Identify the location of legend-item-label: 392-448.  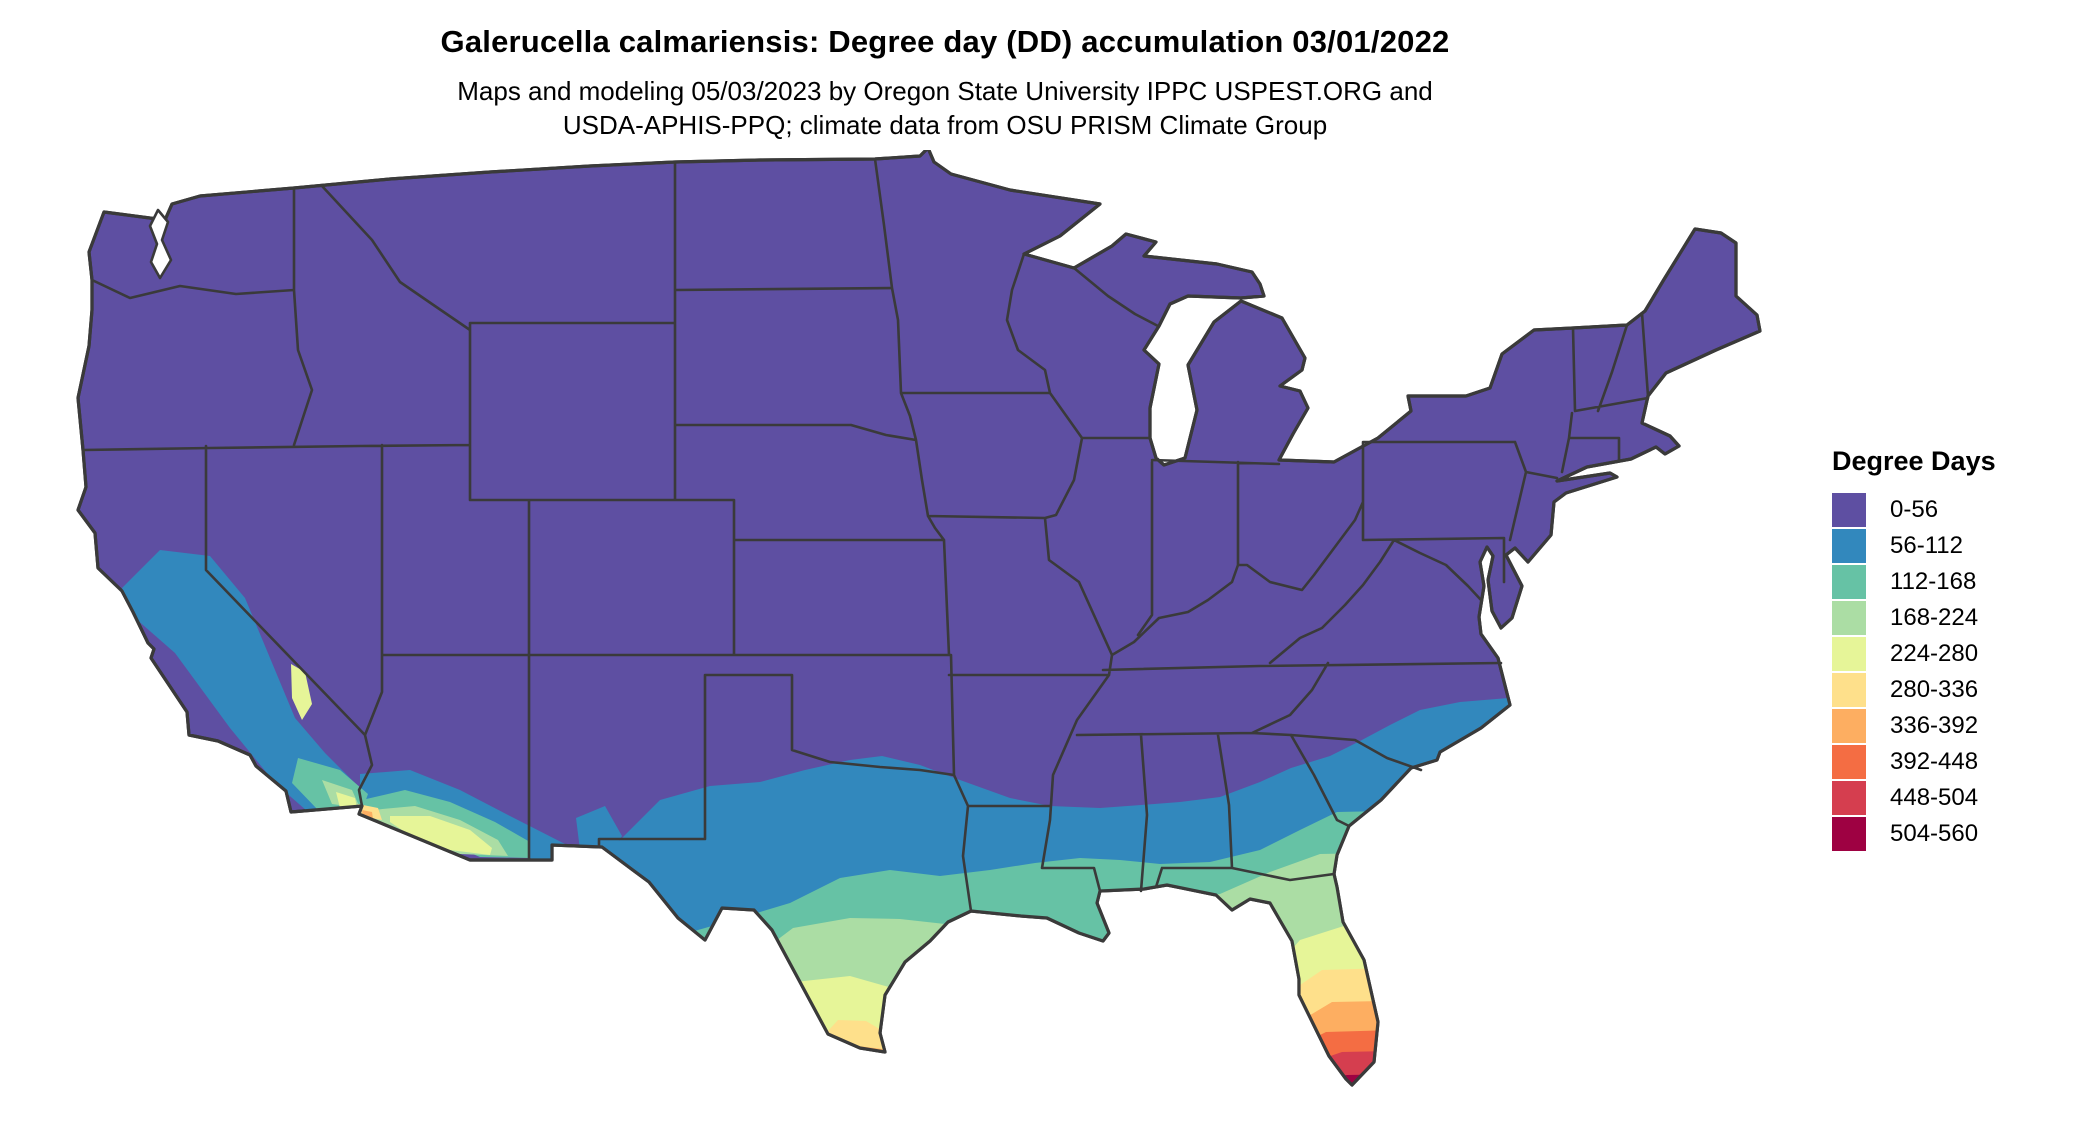
(1934, 761).